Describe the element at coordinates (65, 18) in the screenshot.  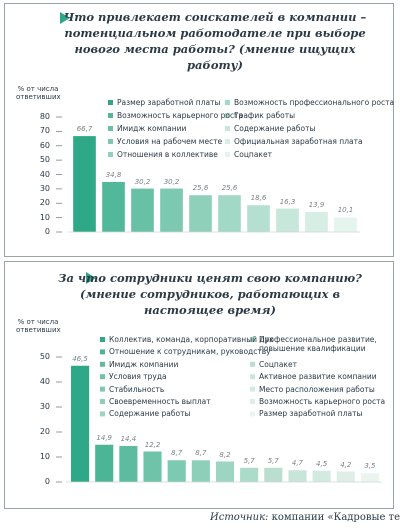
I see `title-arrow` at that location.